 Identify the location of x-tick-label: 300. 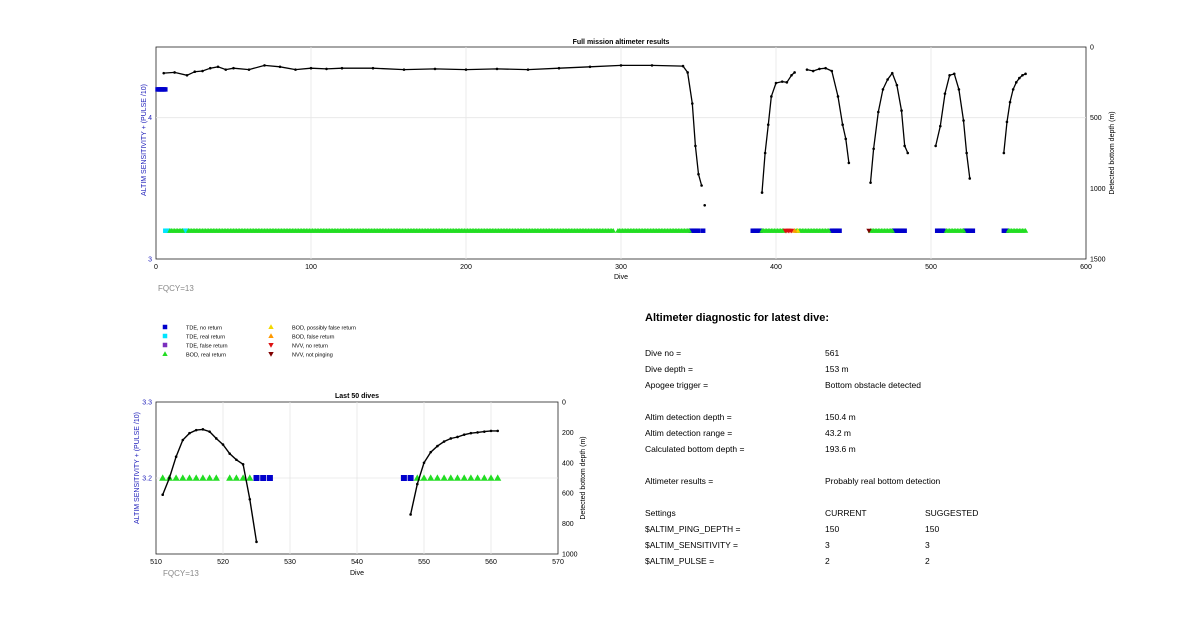
(621, 267).